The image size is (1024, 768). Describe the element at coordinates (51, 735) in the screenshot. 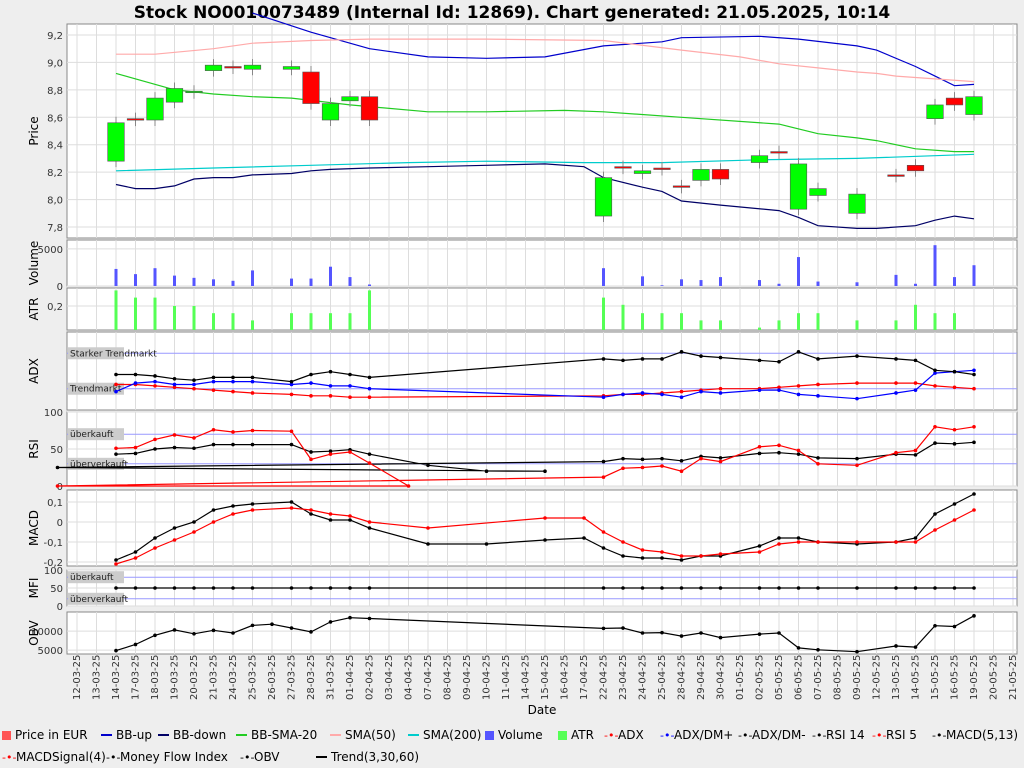

I see `legend-label: Price in EUR` at that location.